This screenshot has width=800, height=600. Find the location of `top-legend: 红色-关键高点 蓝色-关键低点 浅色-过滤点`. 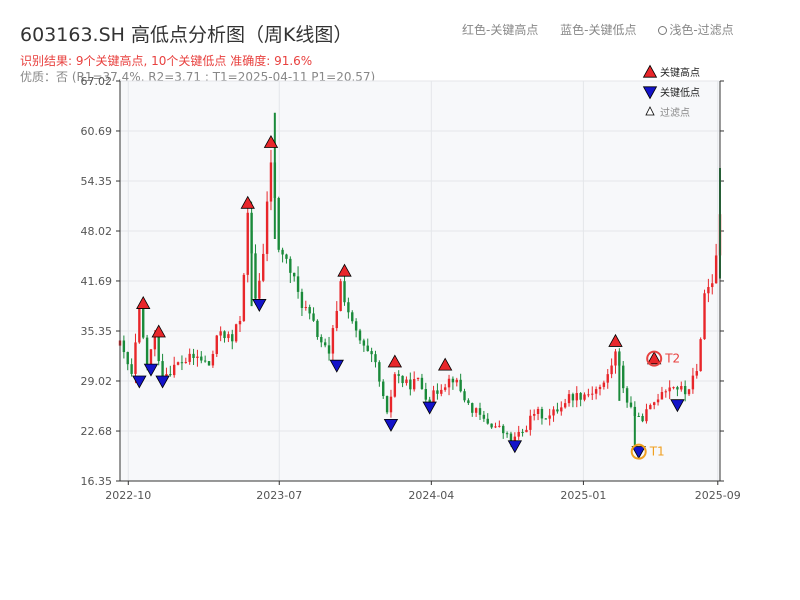

top-legend: 红色-关键高点 蓝色-关键低点 浅色-过滤点 is located at coordinates (607, 29).